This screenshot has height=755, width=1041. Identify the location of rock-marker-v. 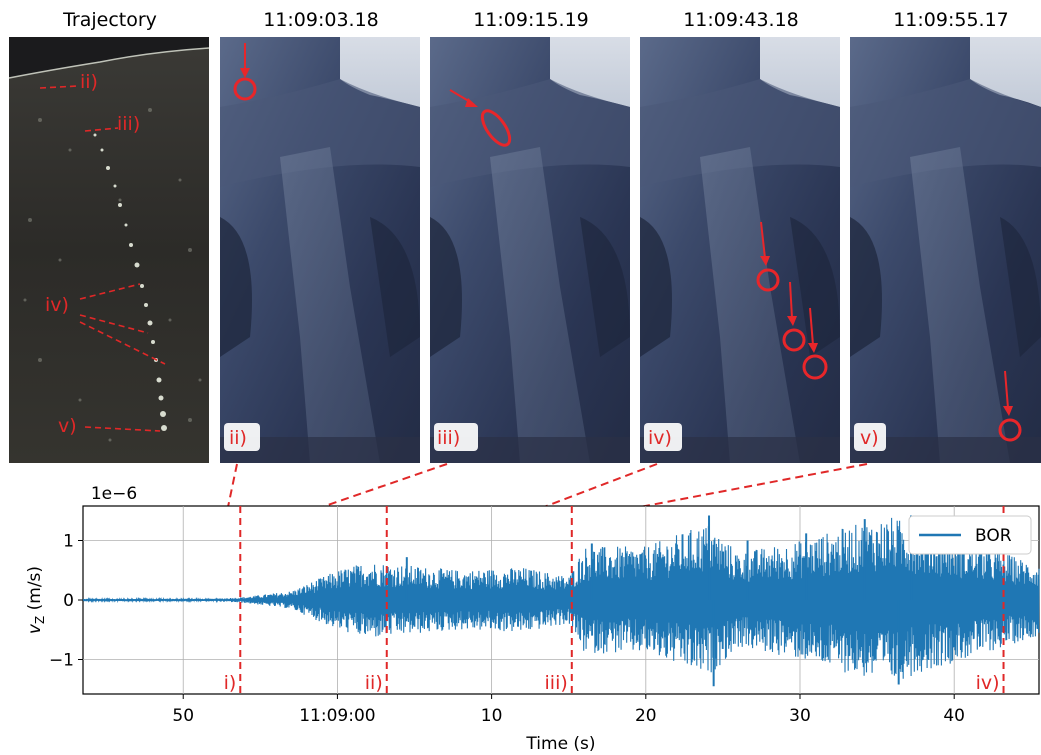
(1010, 430).